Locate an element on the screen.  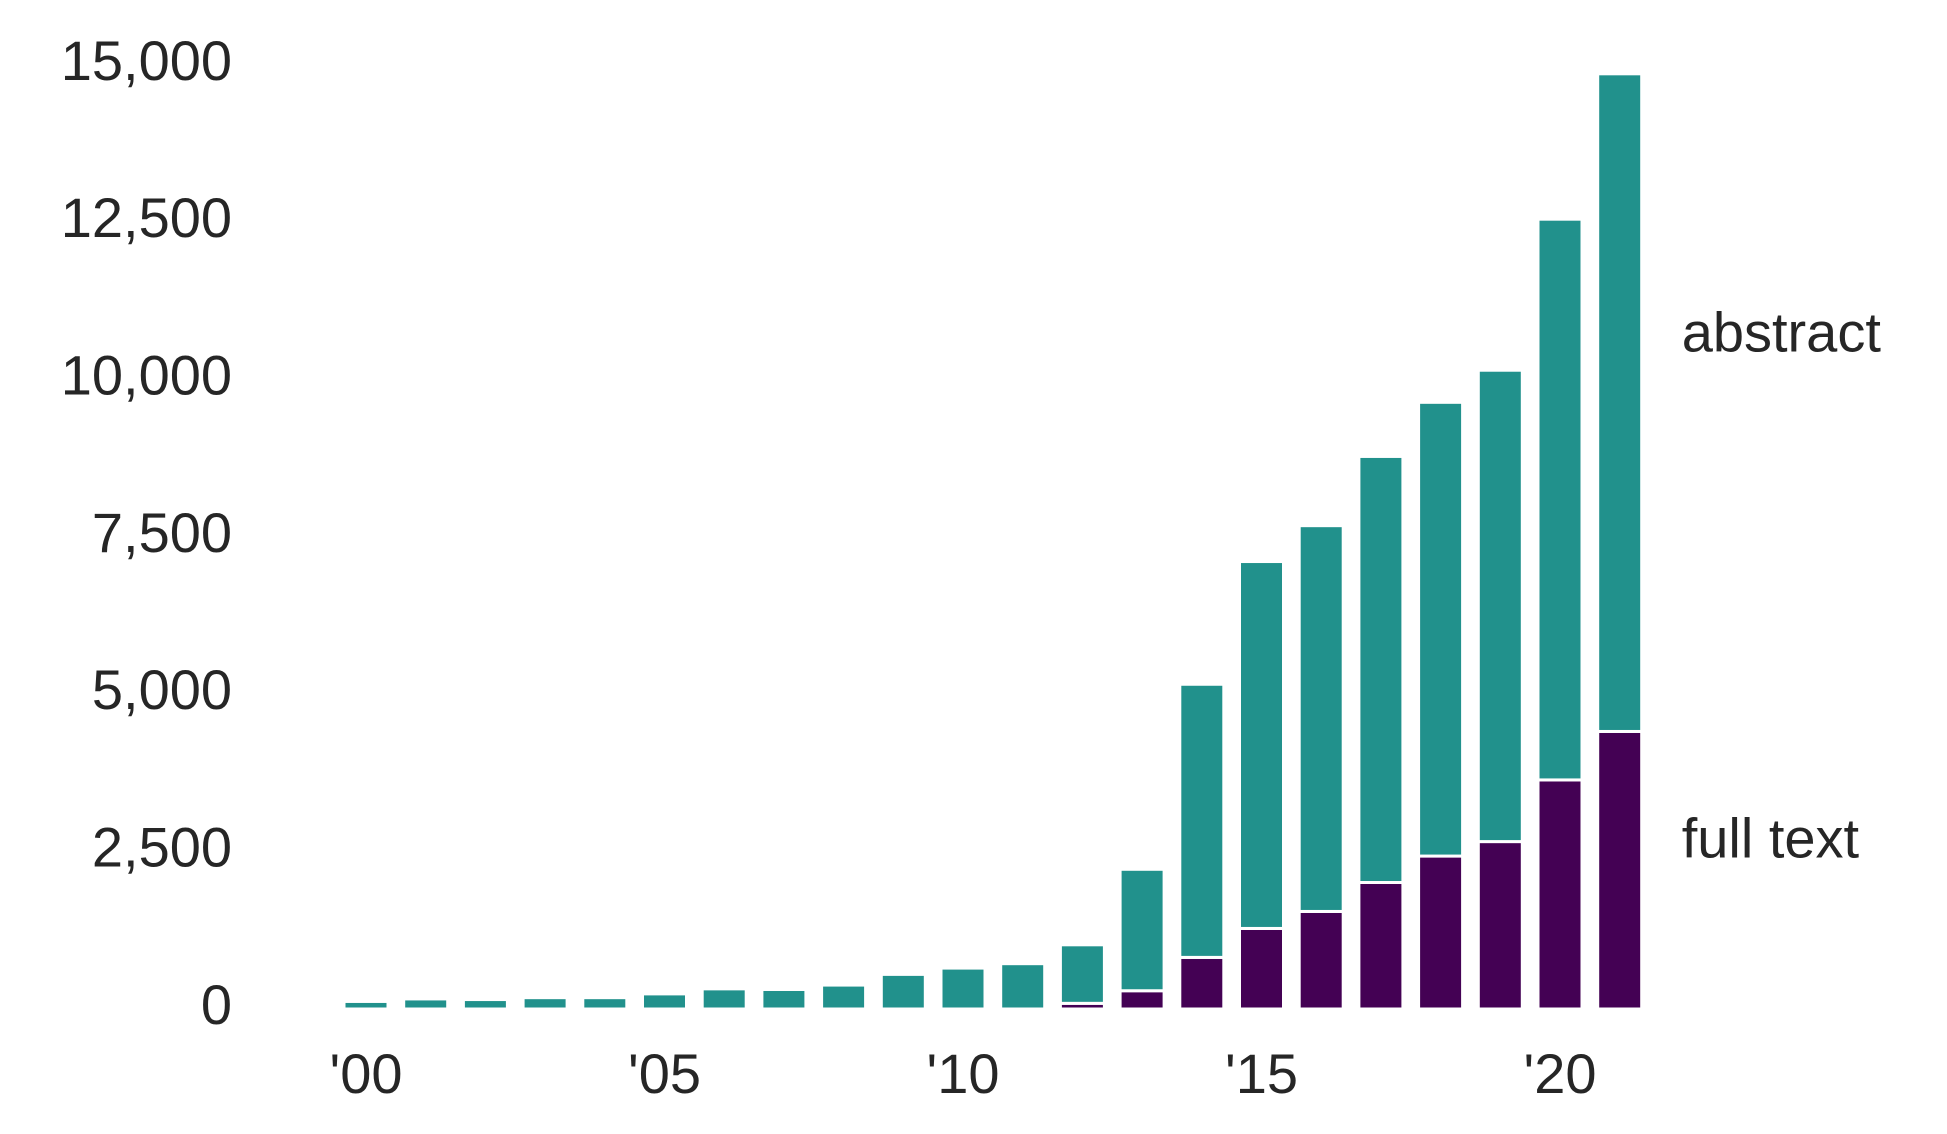
series-label-full-text: full text is located at coordinates (1771, 837).